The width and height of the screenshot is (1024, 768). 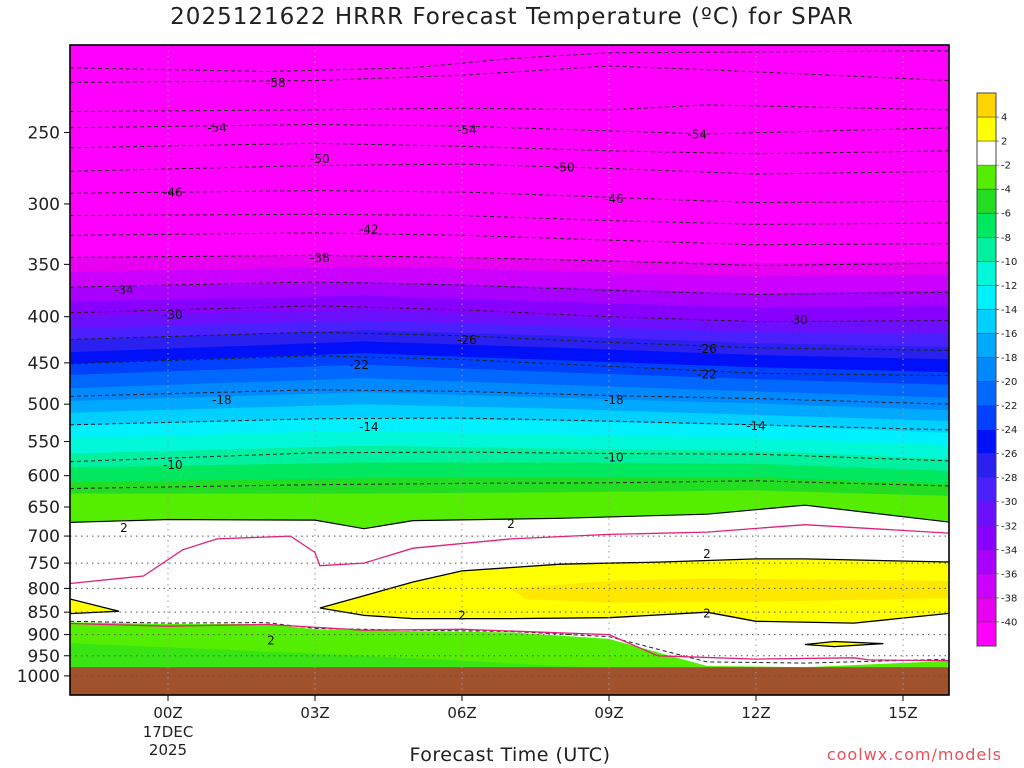 I want to click on x-date-label: 17DEC, so click(x=168, y=732).